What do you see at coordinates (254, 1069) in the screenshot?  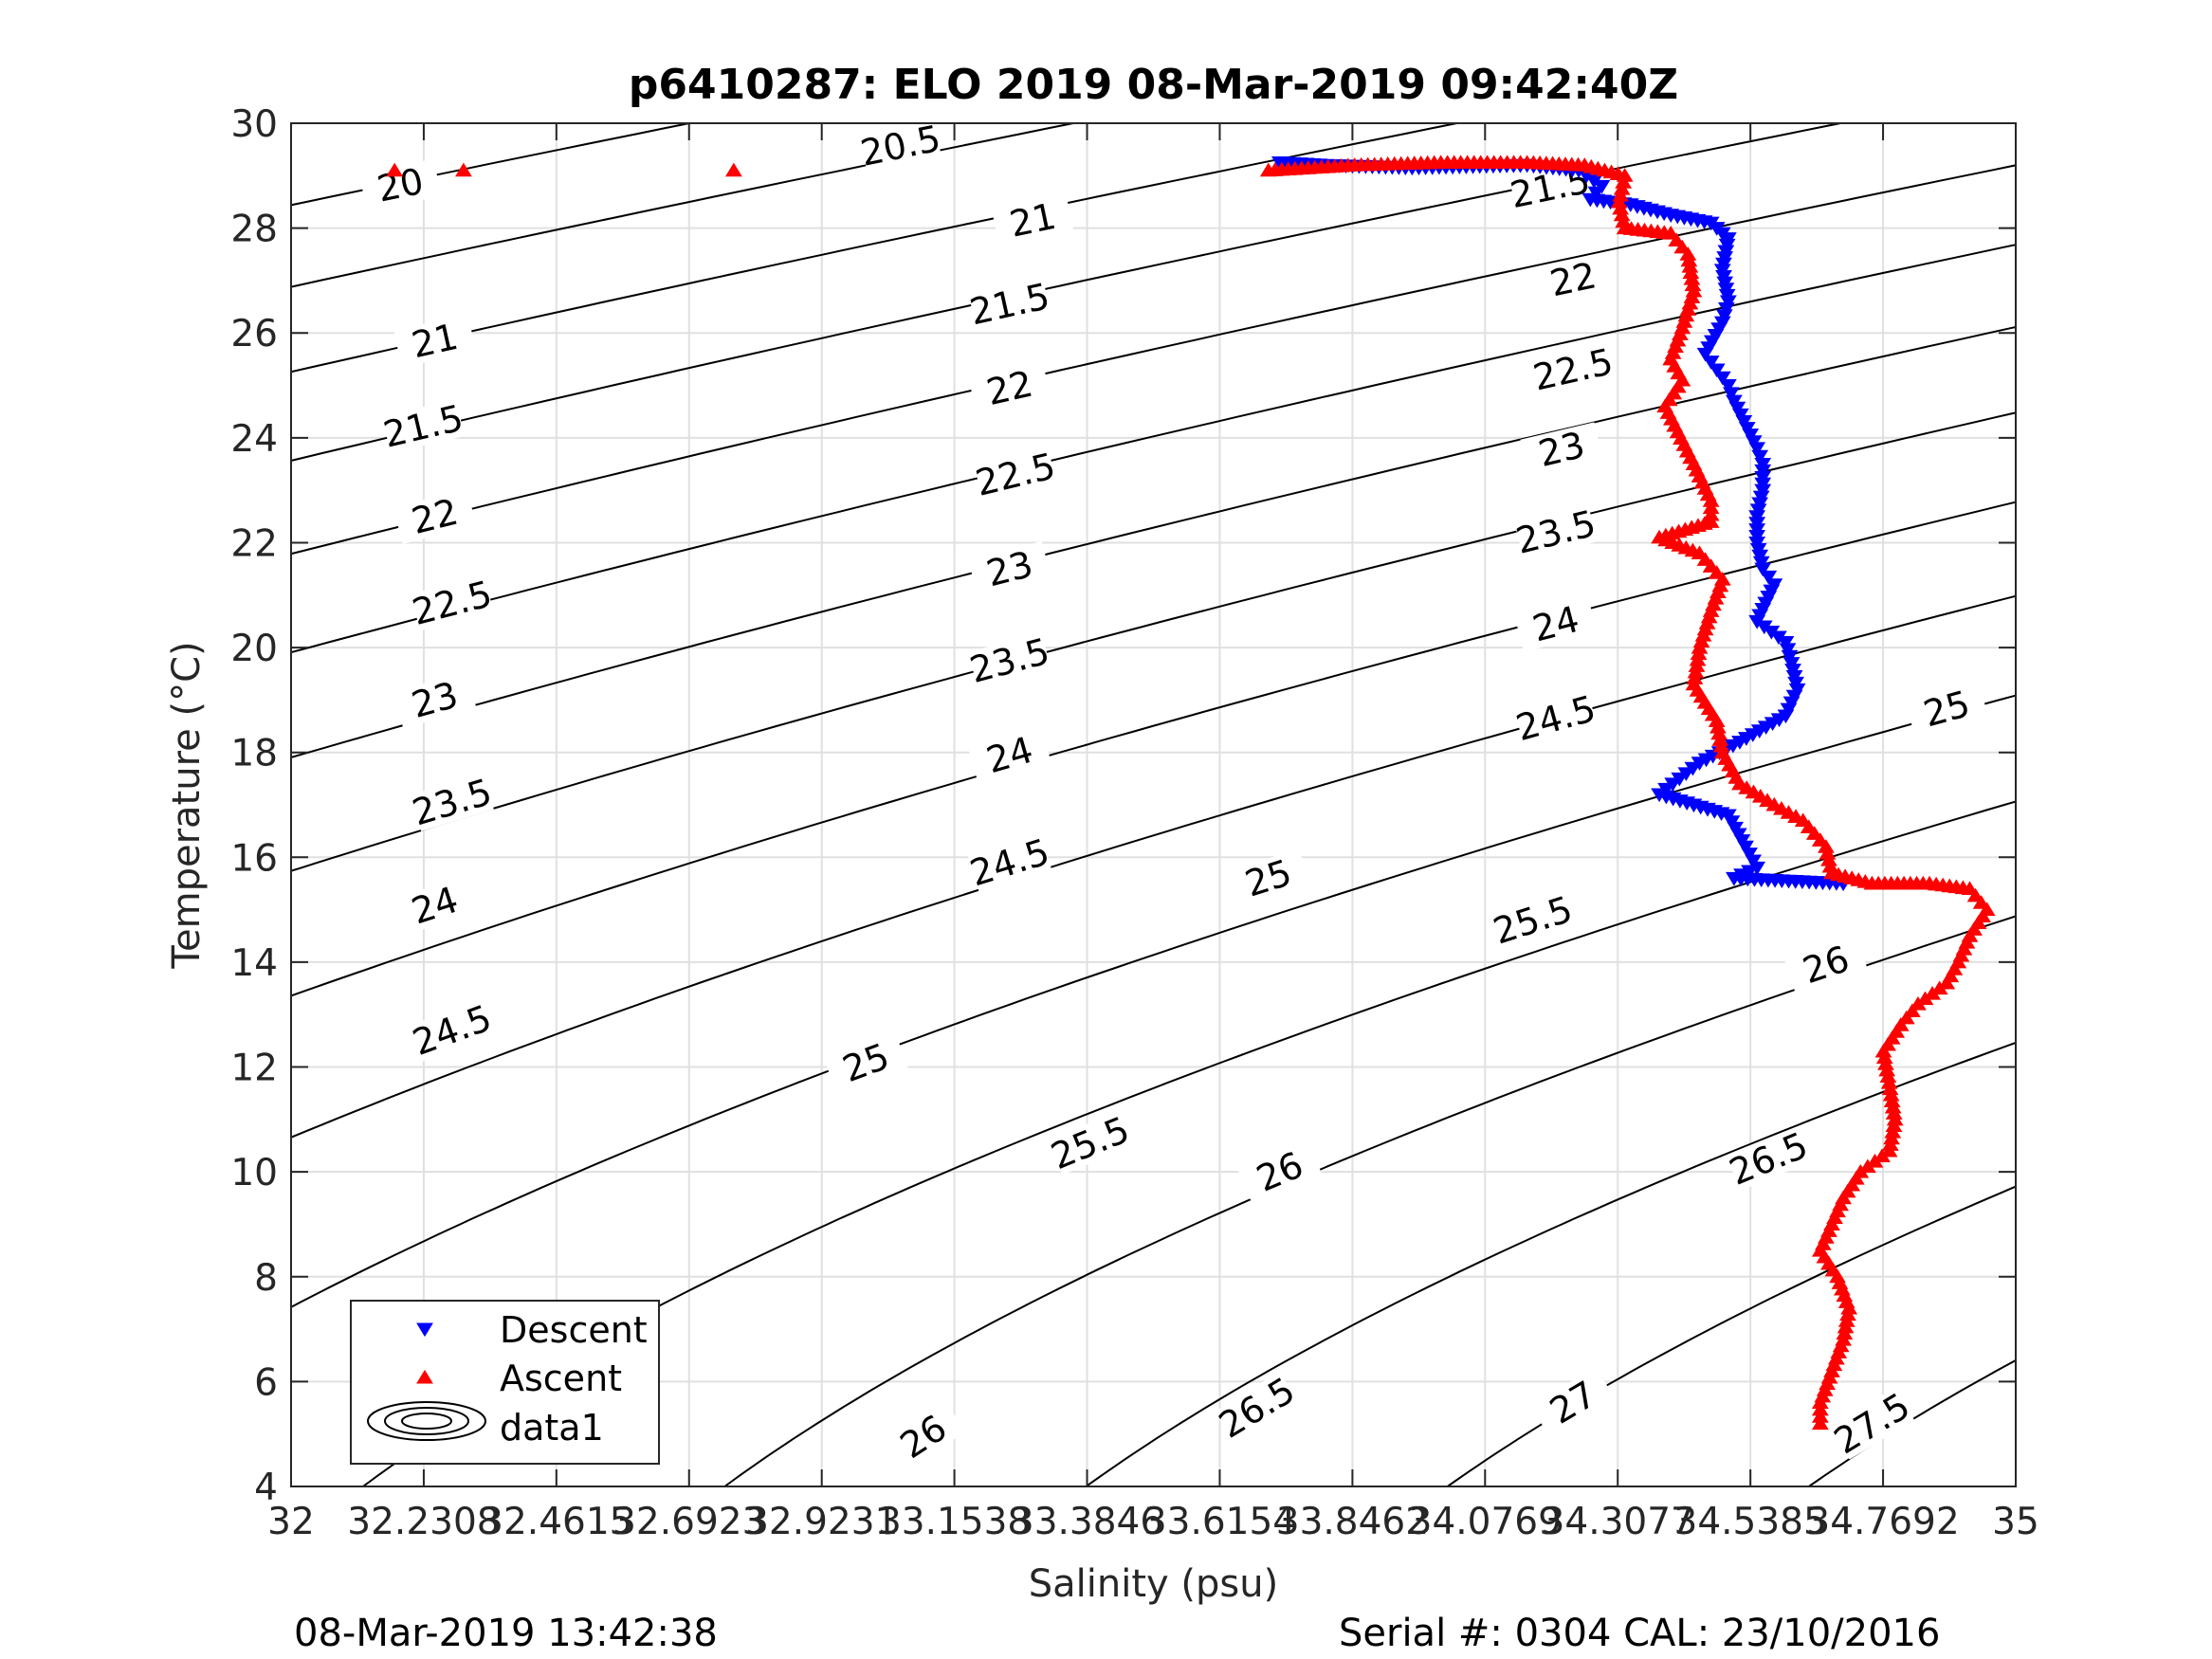 I see `y-tick-label: 12` at bounding box center [254, 1069].